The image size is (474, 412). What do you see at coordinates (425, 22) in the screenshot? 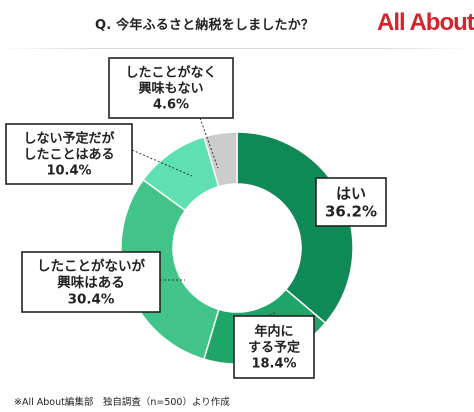
I see `all-about-logo: All About` at bounding box center [425, 22].